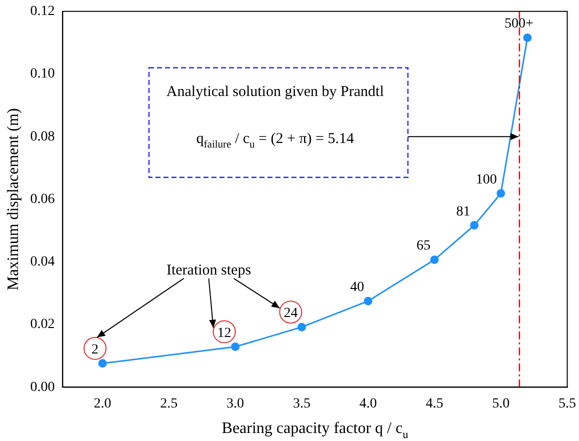 The width and height of the screenshot is (579, 441). I want to click on x-tick-label: 4.5, so click(435, 404).